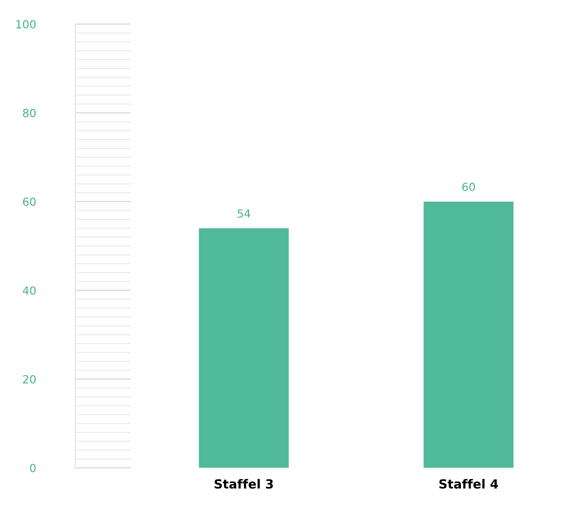 This screenshot has height=513, width=588. Describe the element at coordinates (244, 213) in the screenshot. I see `data-label: 54` at that location.